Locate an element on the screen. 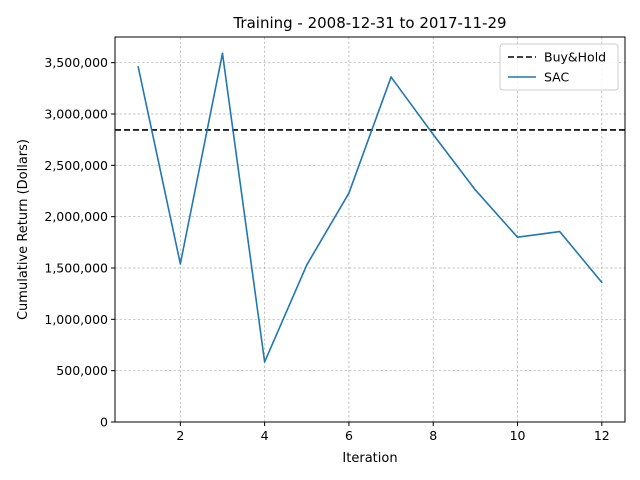  y-tick-label: 3,500,000 is located at coordinates (76, 62).